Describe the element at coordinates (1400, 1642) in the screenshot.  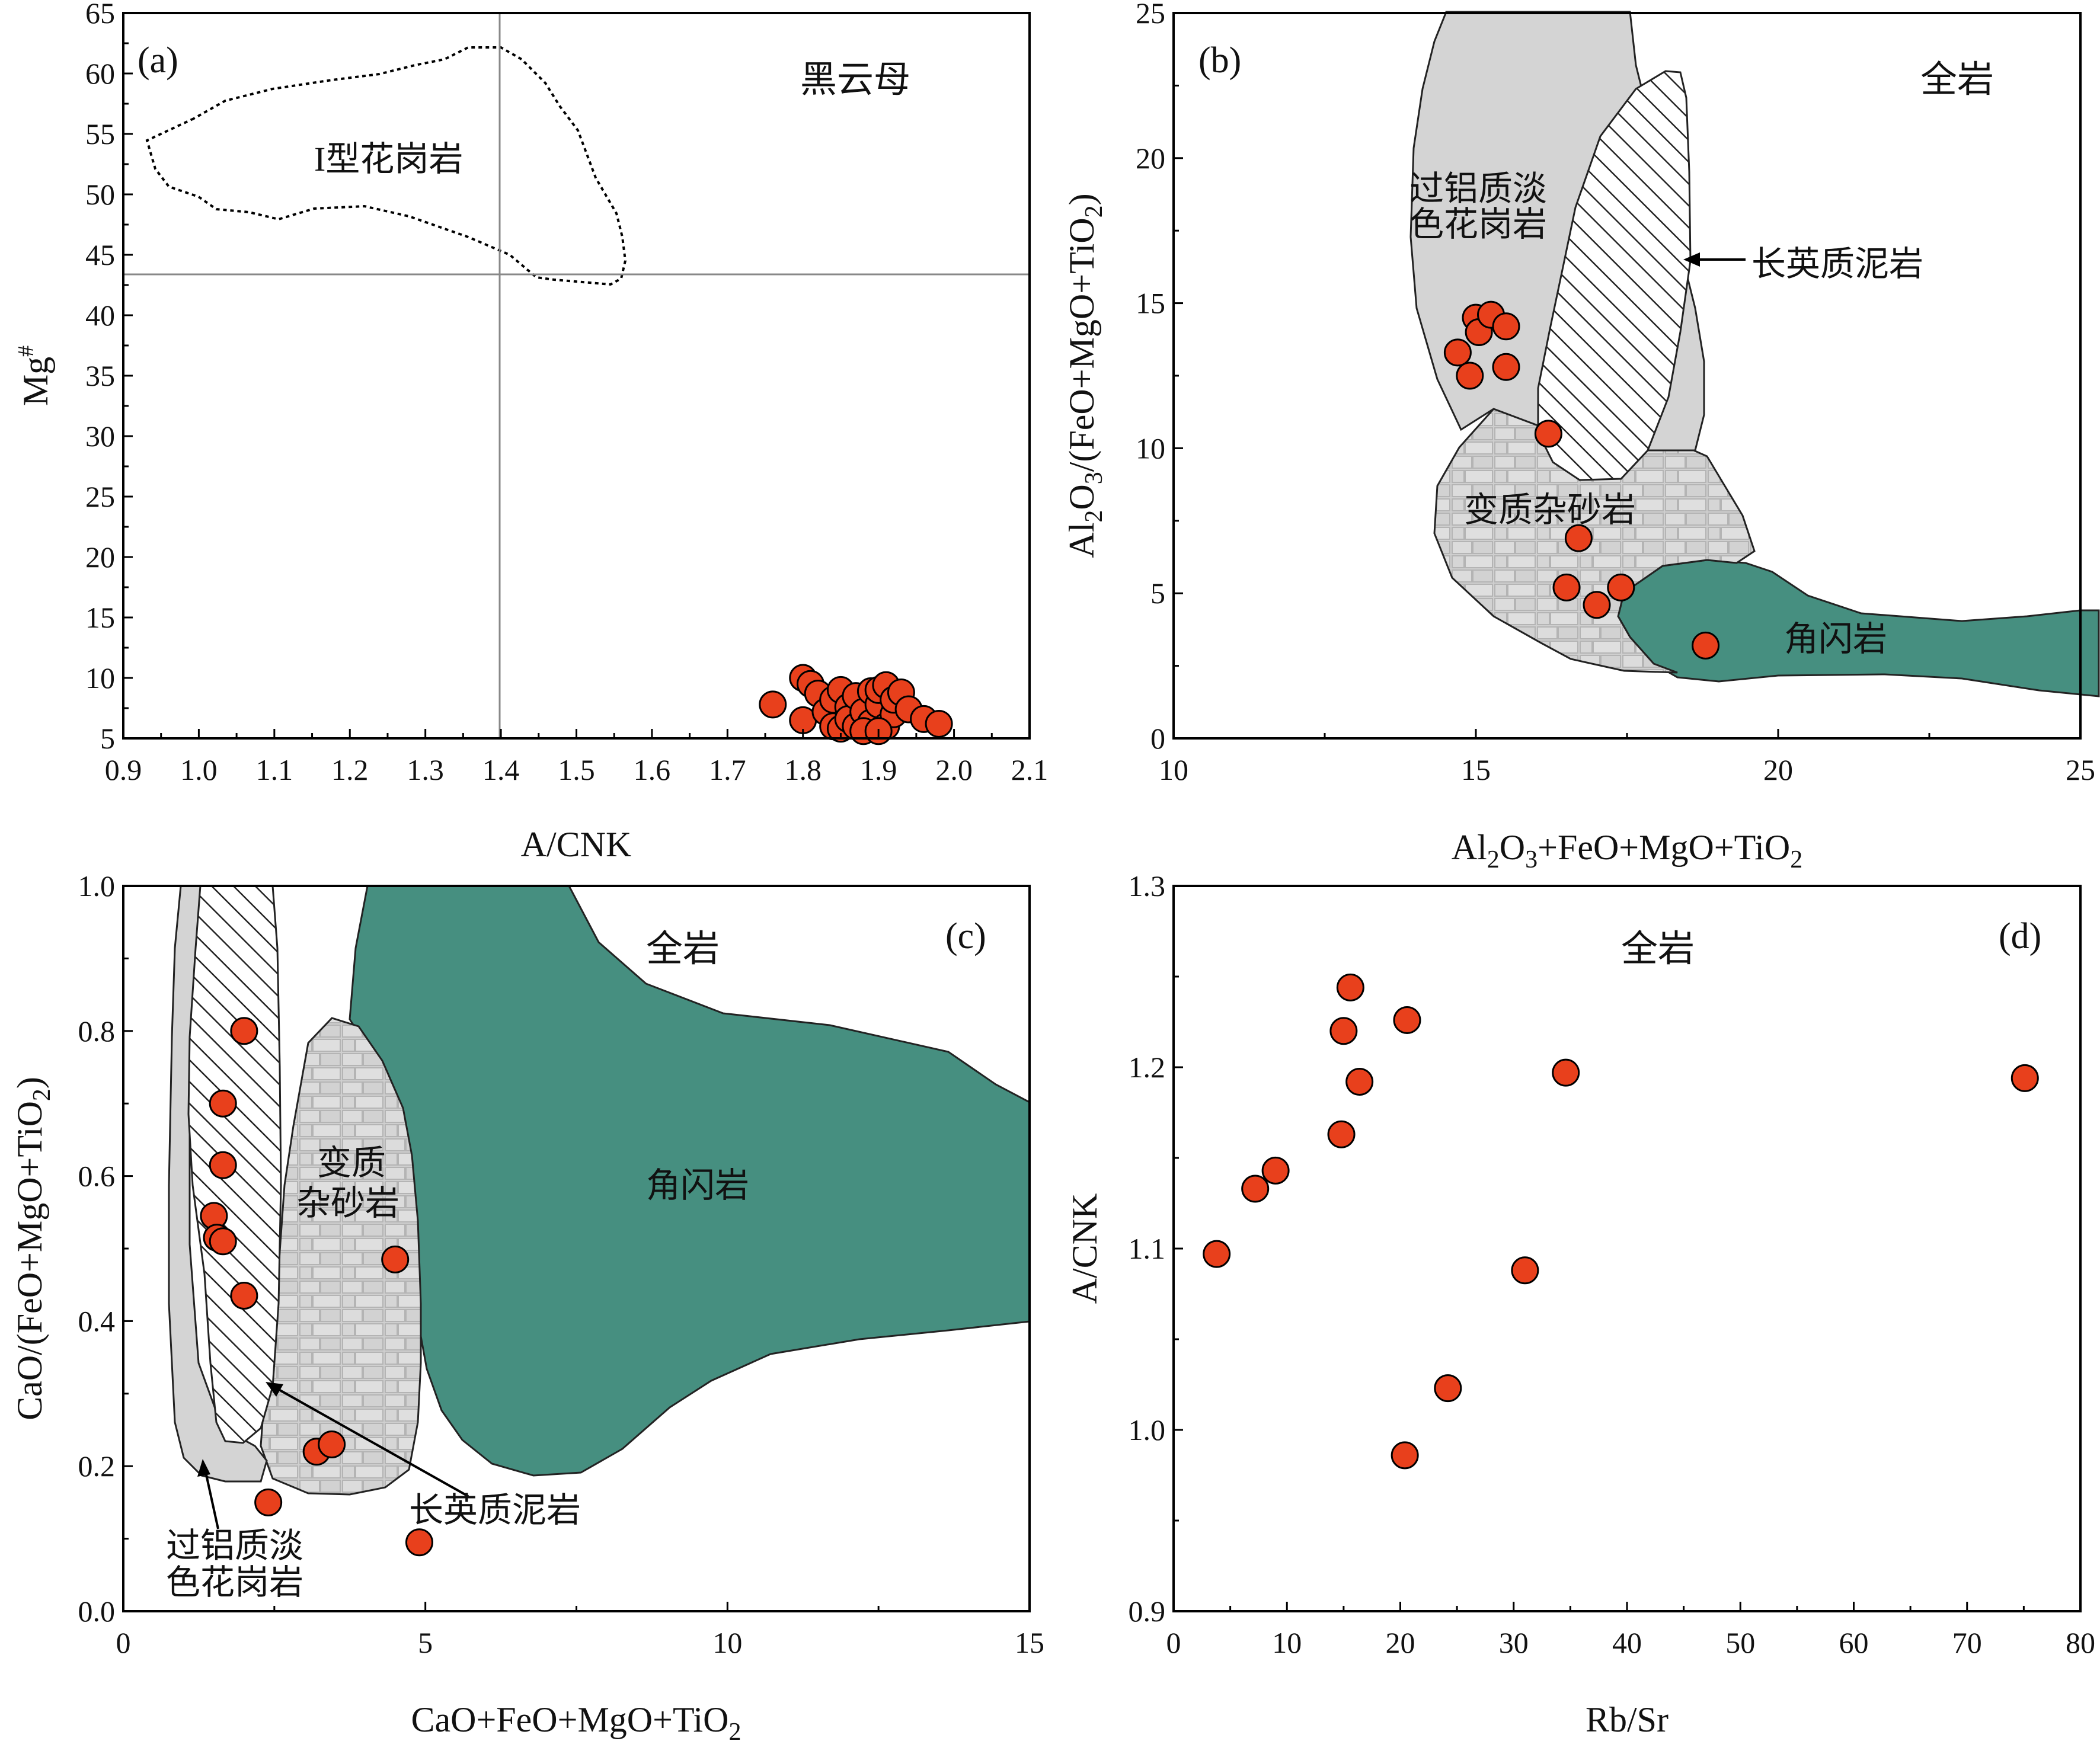
I see `x-tick-label: 20` at that location.